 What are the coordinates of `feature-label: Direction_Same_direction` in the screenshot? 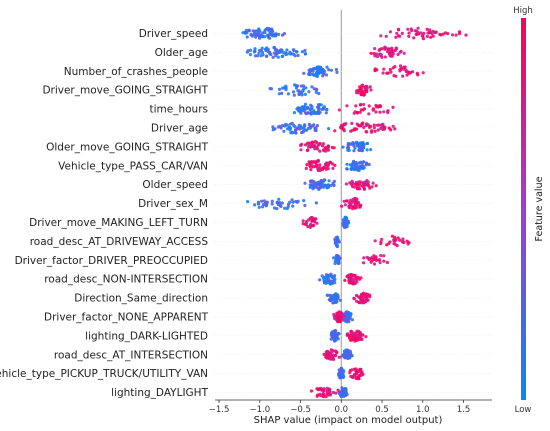 It's located at (141, 299).